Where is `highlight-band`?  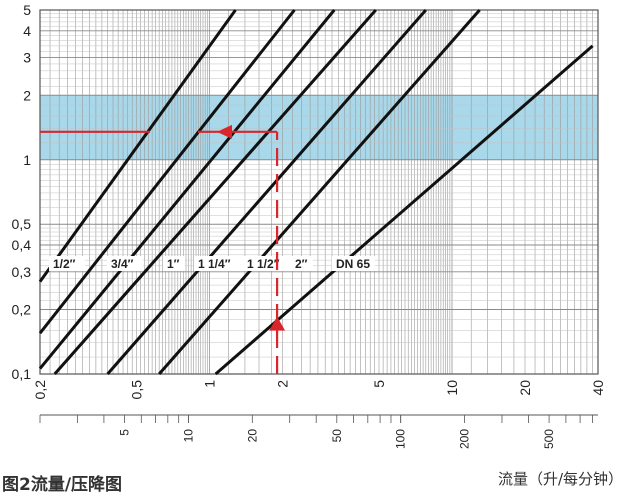
highlight-band is located at coordinates (319, 127).